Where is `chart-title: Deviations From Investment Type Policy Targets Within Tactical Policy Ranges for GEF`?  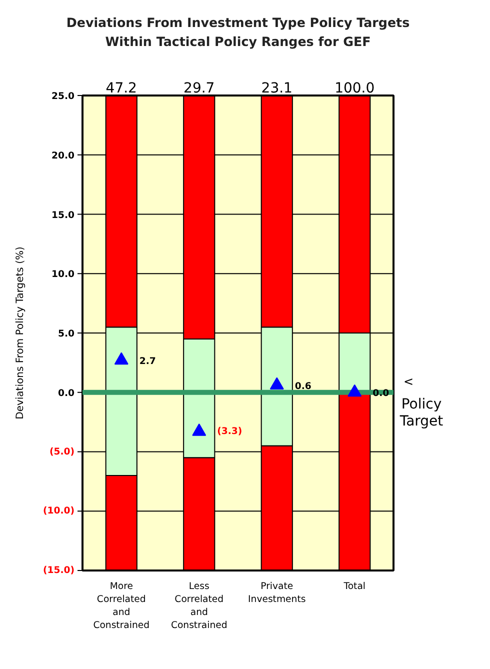 chart-title: Deviations From Investment Type Policy Targets Within Tactical Policy Ranges for GEF is located at coordinates (238, 32).